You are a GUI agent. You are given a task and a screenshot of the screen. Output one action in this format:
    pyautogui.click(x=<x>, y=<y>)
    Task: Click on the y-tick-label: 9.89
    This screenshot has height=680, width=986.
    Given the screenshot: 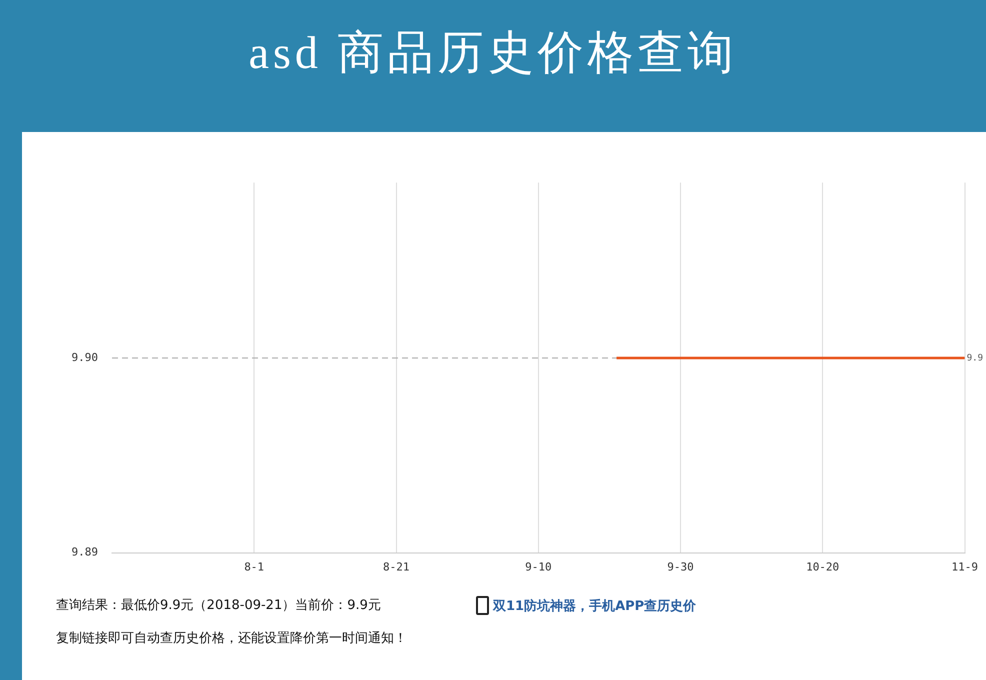 What is the action you would take?
    pyautogui.click(x=85, y=552)
    